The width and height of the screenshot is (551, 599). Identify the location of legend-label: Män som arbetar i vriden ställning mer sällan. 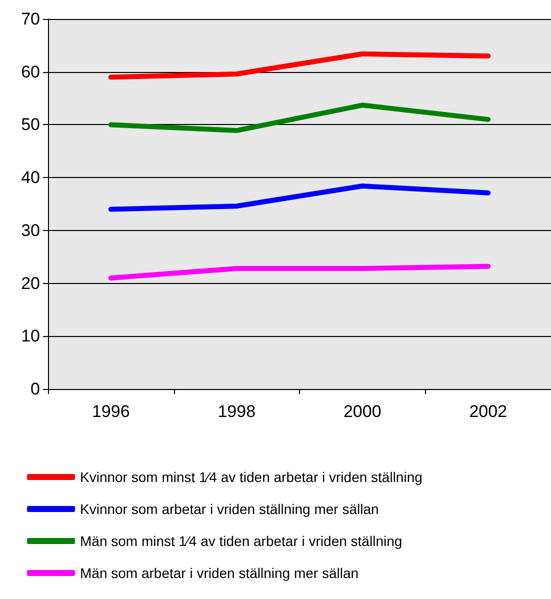
(219, 573).